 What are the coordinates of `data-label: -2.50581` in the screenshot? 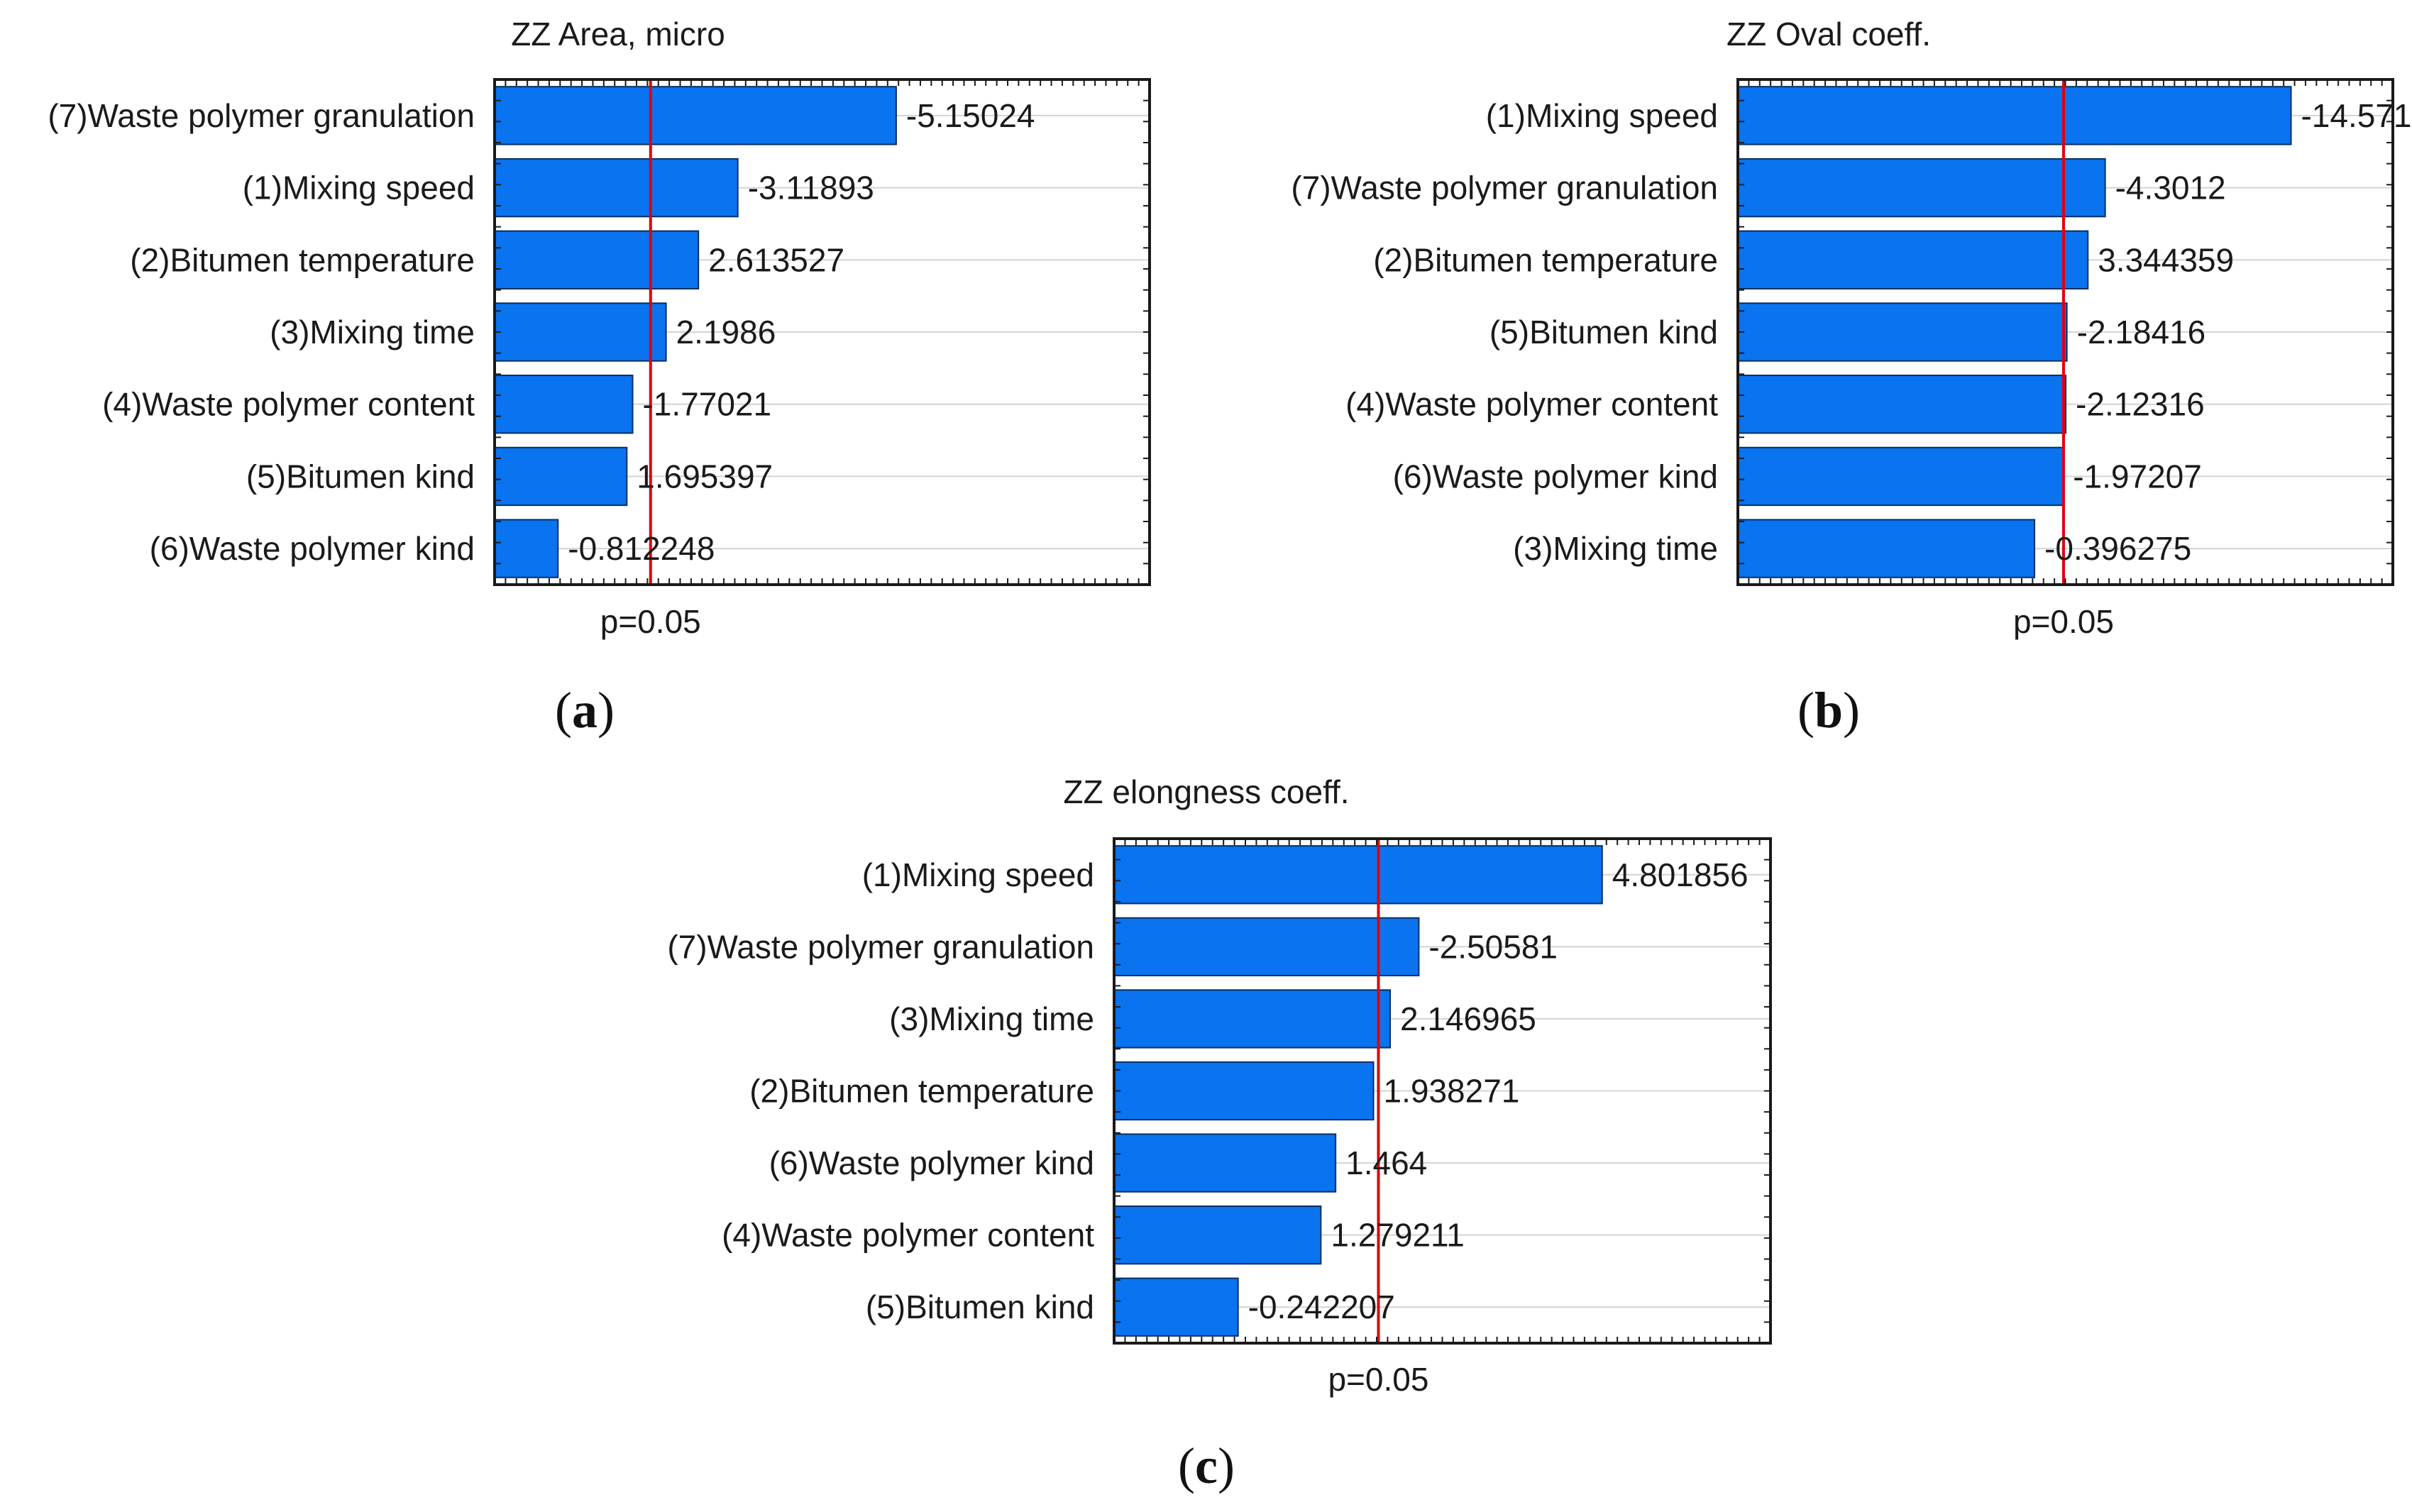 It's located at (1493, 946).